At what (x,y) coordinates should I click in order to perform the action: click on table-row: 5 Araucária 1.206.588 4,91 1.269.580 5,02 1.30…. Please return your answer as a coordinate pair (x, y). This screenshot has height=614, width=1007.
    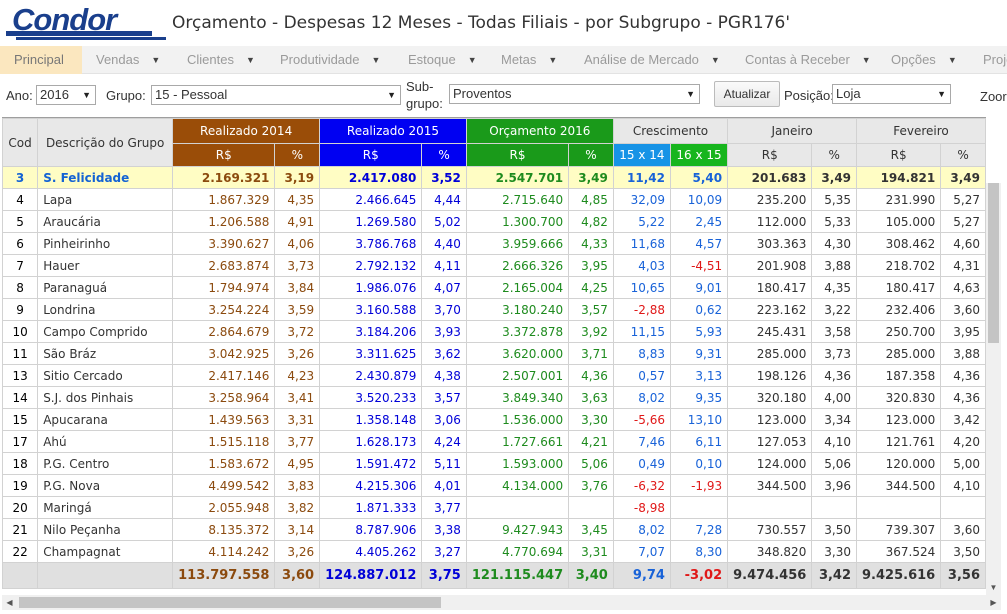
    Looking at the image, I should click on (494, 221).